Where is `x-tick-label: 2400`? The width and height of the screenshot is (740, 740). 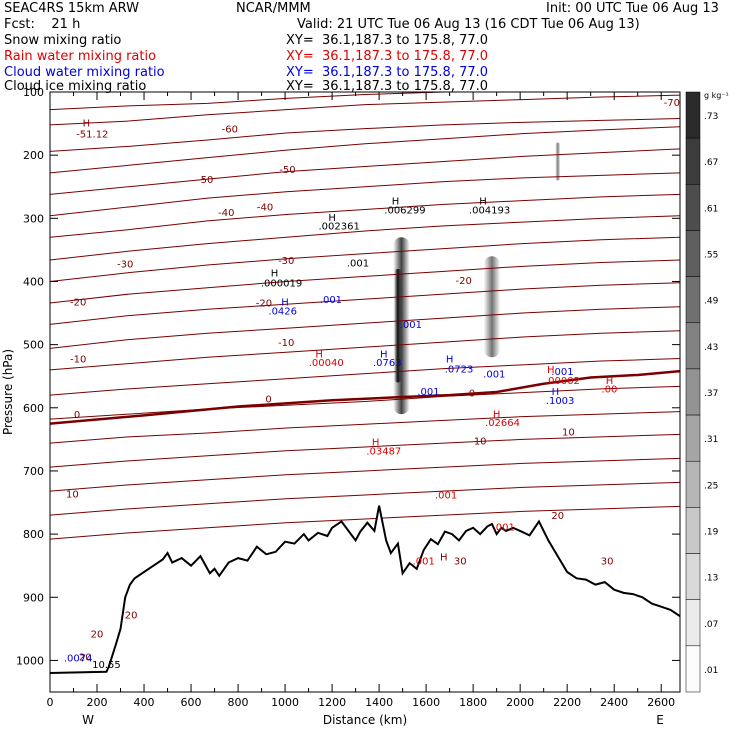 x-tick-label: 2400 is located at coordinates (614, 702).